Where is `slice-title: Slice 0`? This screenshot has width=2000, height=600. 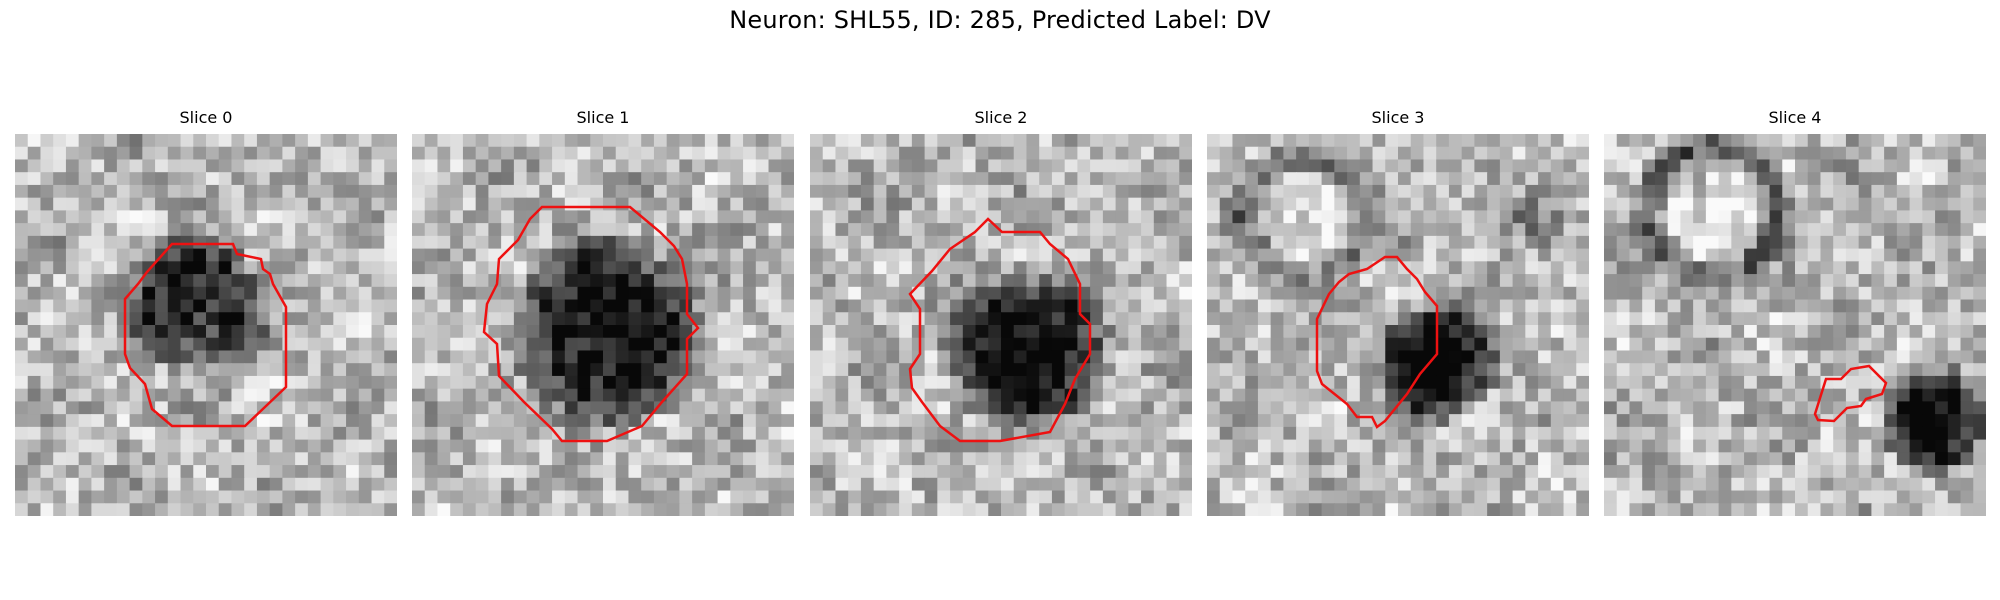 slice-title: Slice 0 is located at coordinates (206, 117).